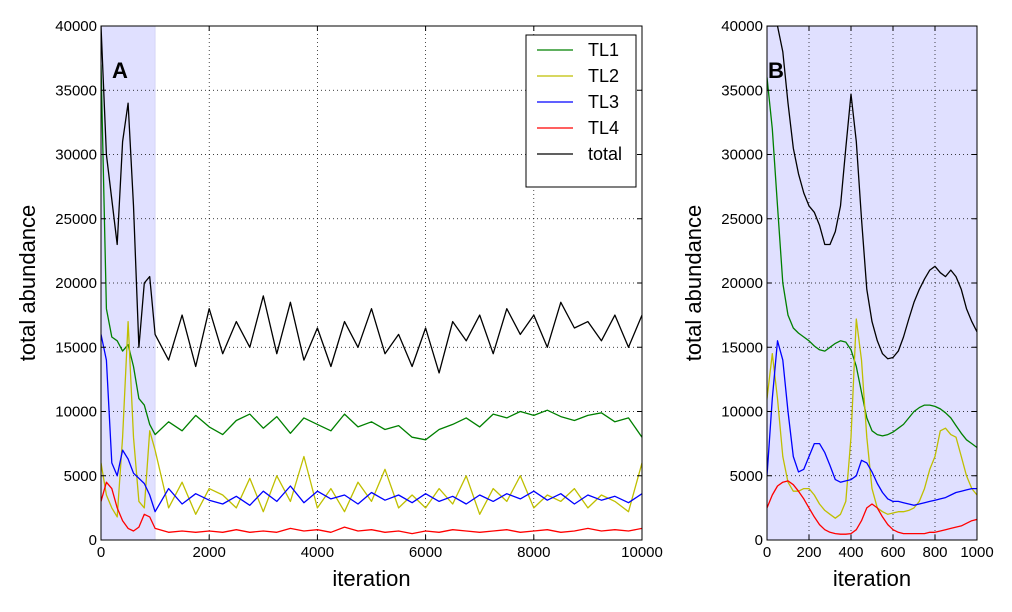  What do you see at coordinates (976, 552) in the screenshot?
I see `x-tick-label: 1000` at bounding box center [976, 552].